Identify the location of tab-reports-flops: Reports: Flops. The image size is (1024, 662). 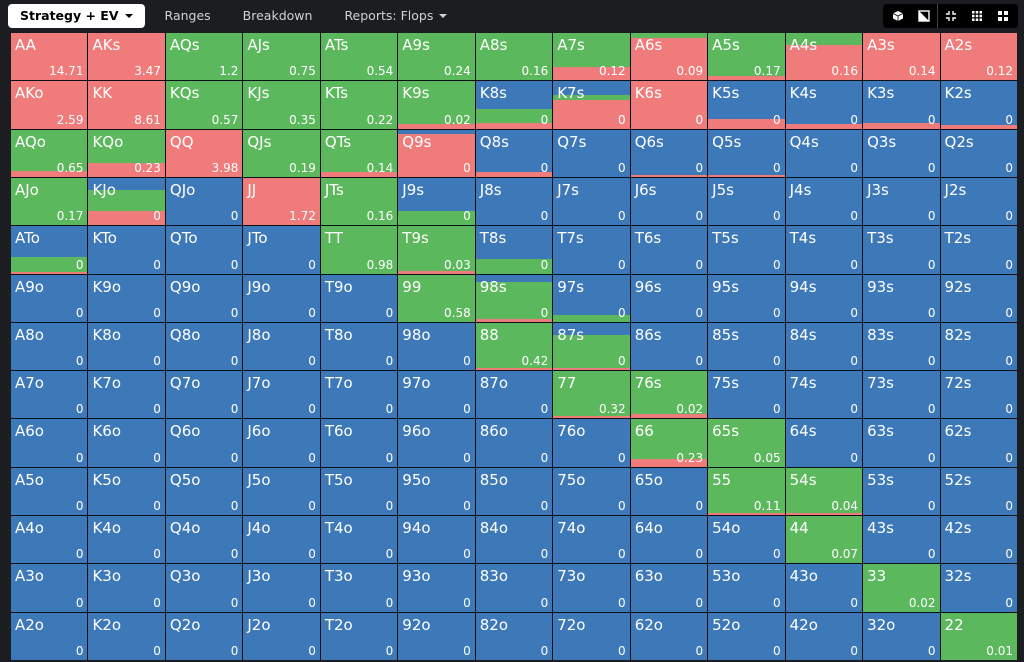
(395, 16).